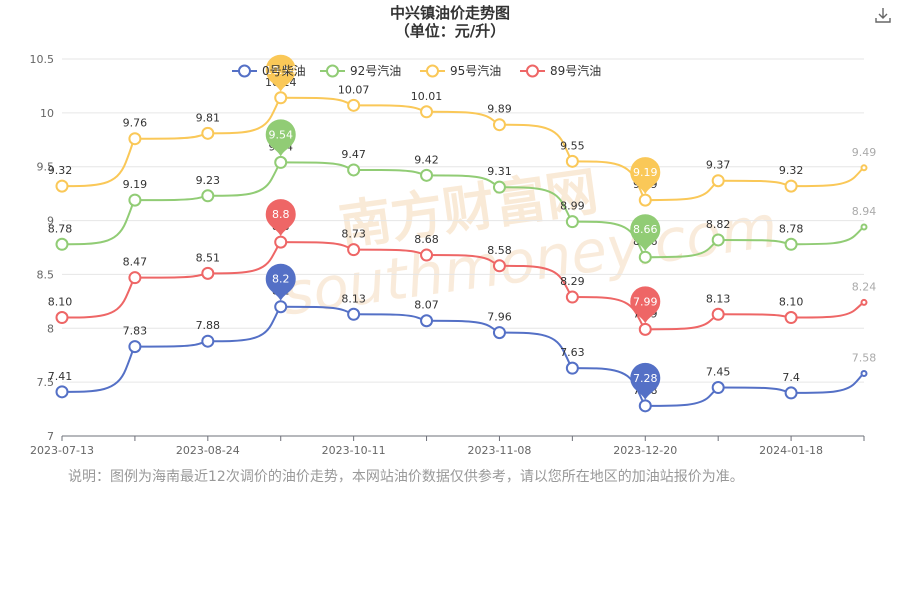 This screenshot has width=900, height=600. I want to click on legend-item-0: 0号柴油, so click(269, 71).